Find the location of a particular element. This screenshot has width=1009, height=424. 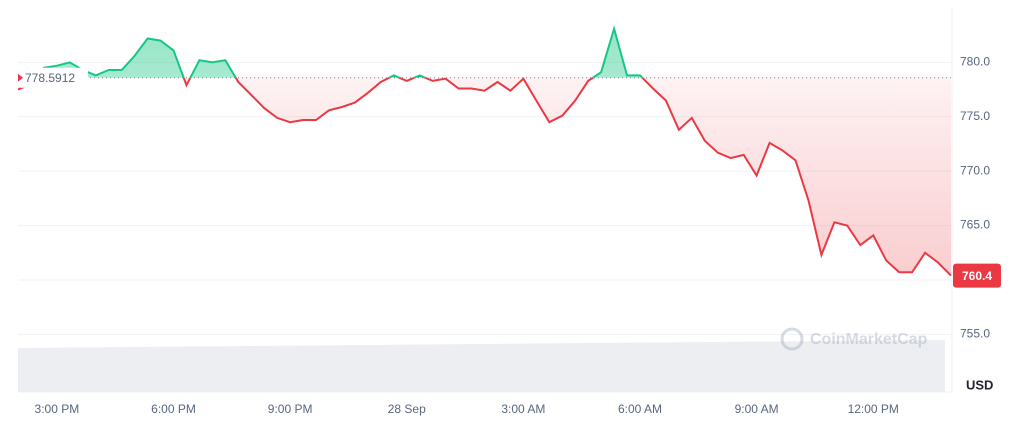

x-tick-label: 9:00 PM is located at coordinates (290, 409).